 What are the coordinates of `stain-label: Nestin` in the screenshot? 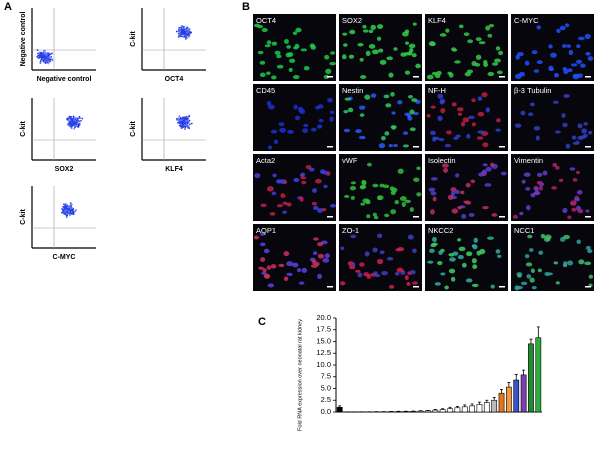 It's located at (352, 90).